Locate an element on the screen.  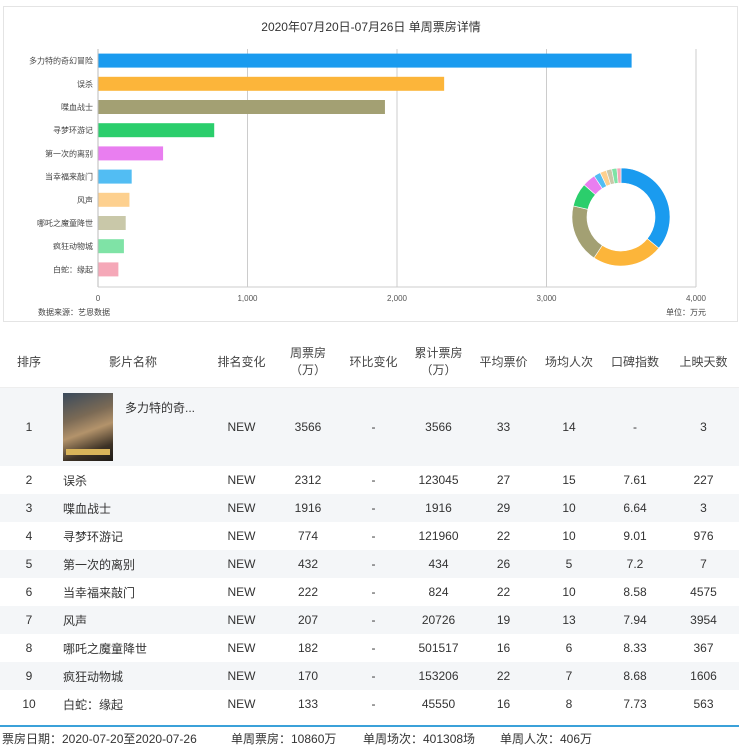
cell-film-name: 误杀 is located at coordinates (133, 480).